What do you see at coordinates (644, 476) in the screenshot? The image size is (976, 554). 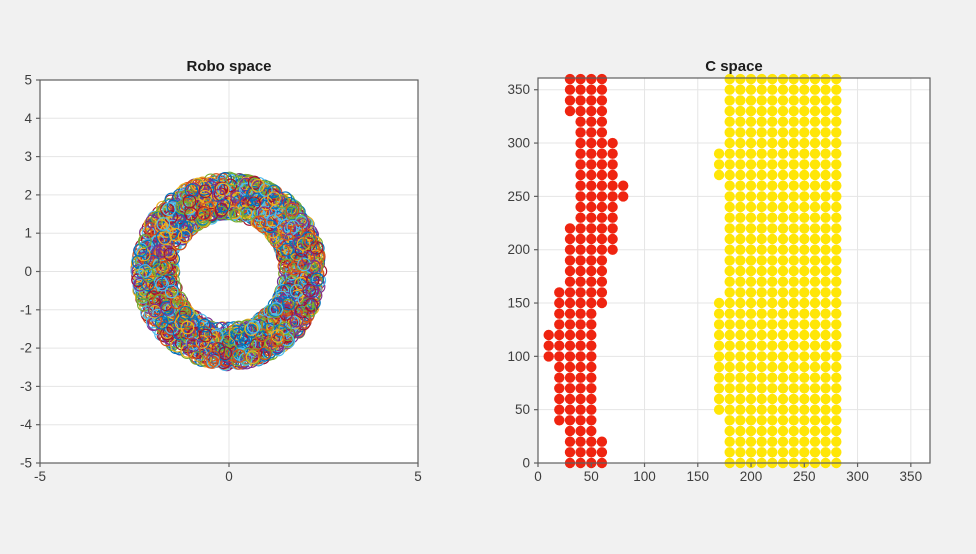 I see `c-space-x-tick-label: 100` at bounding box center [644, 476].